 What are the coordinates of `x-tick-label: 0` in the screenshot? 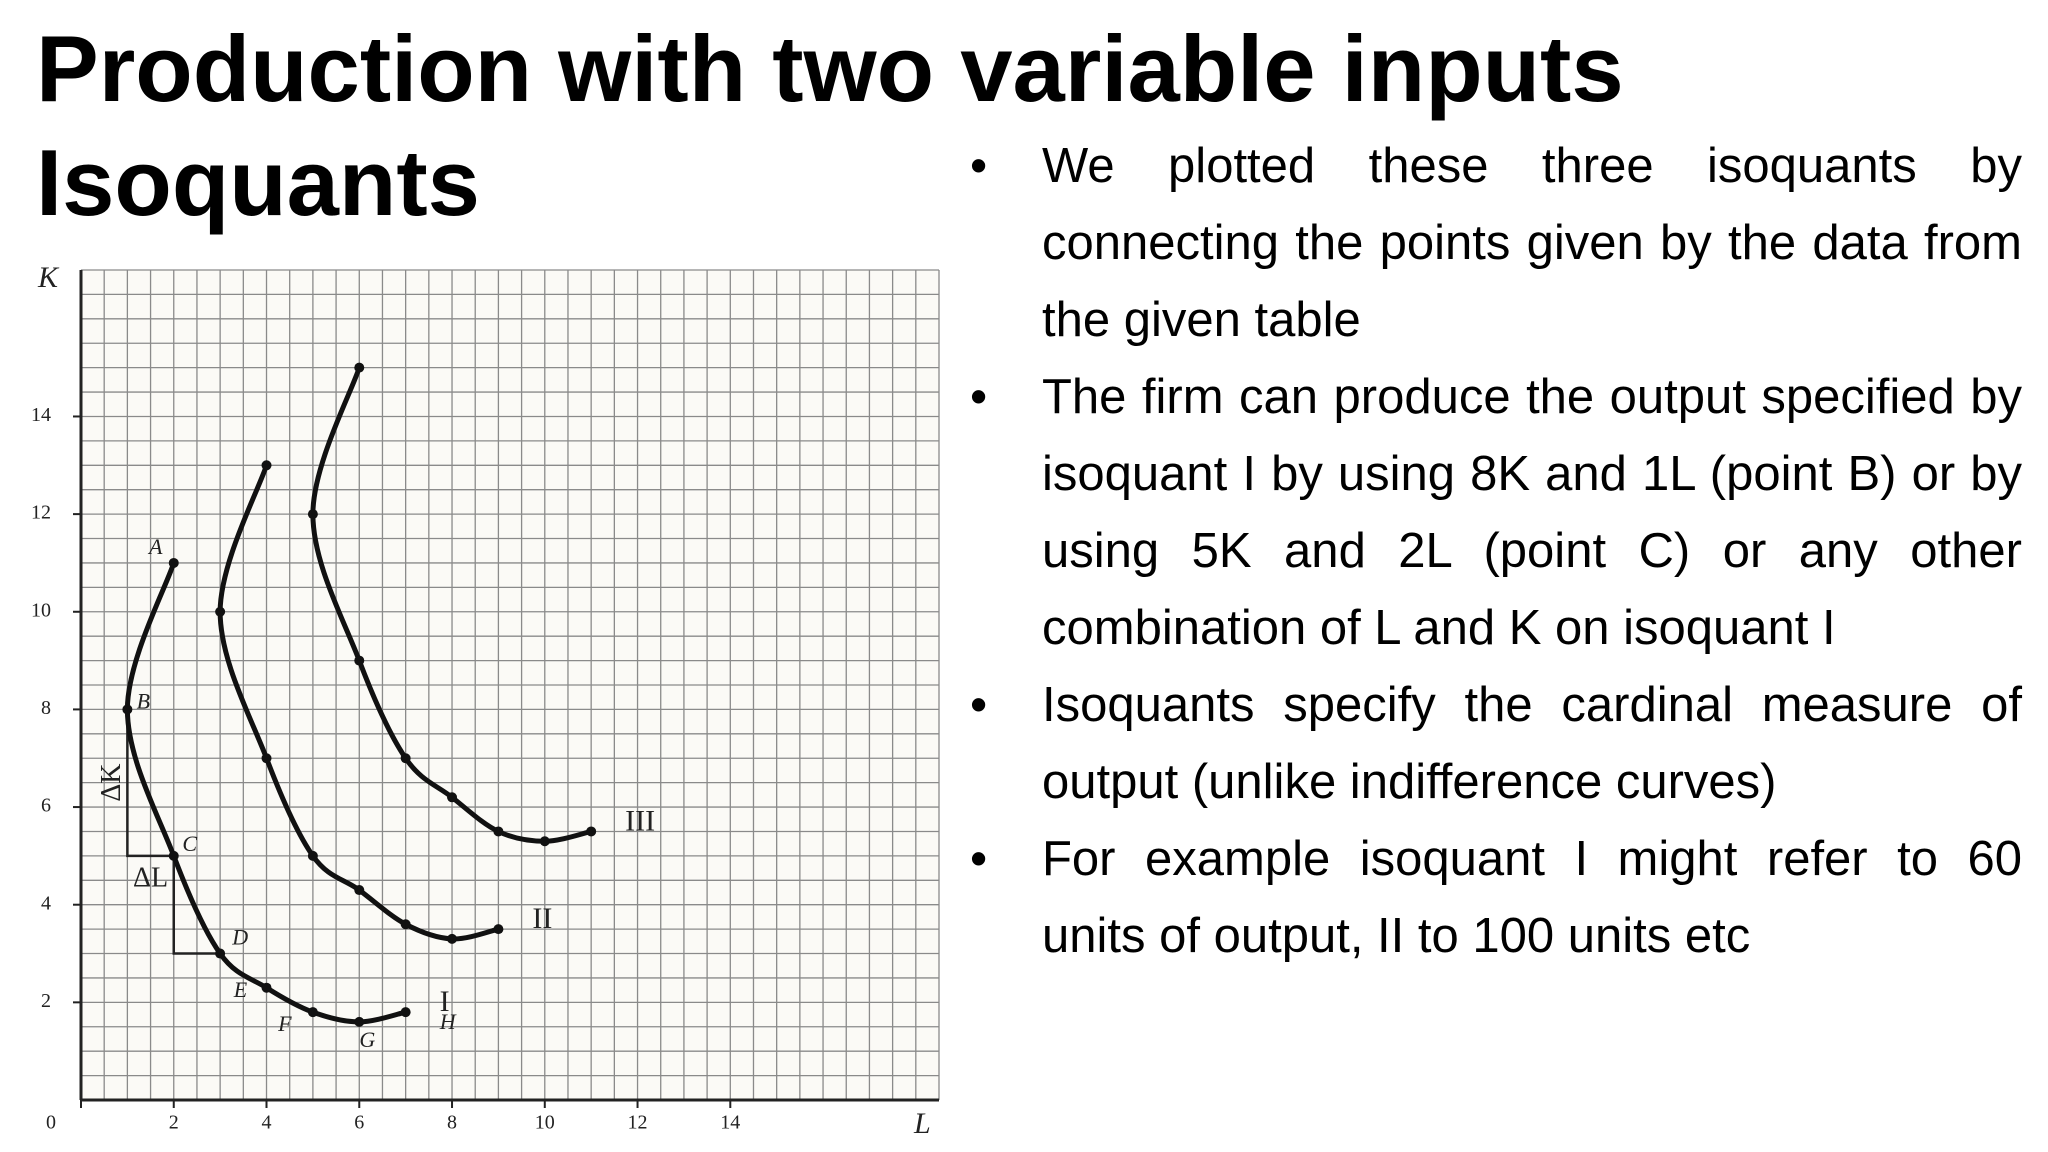 It's located at (51, 1123).